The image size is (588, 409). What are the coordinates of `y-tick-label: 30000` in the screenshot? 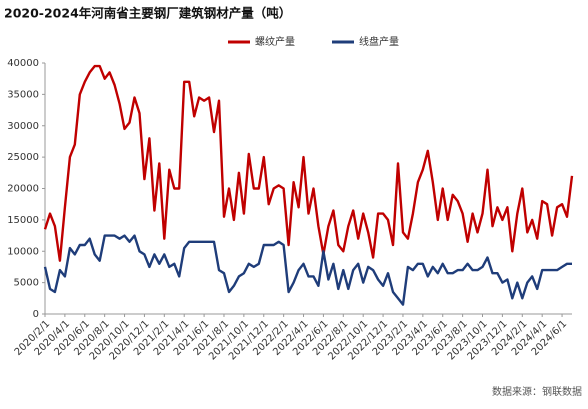 It's located at (23, 126).